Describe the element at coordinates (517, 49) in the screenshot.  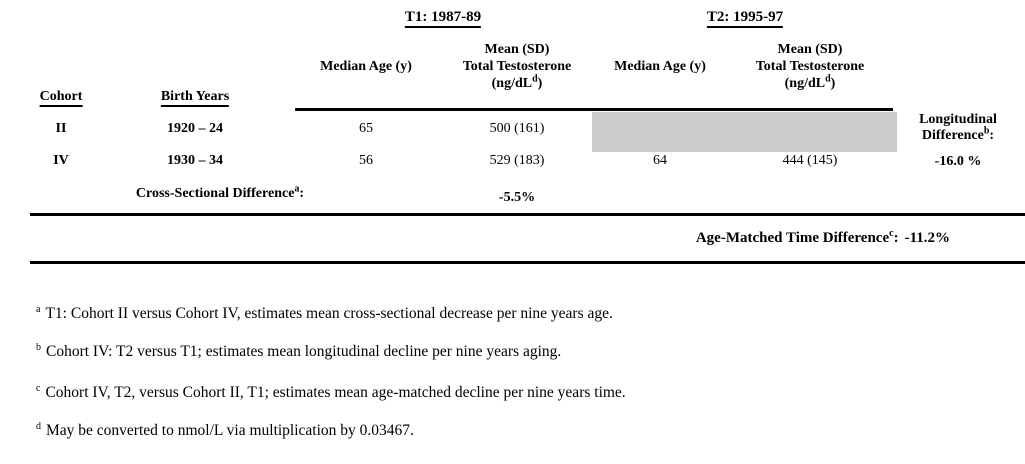
I see `col-header-t1-mean-line1: Mean (SD)` at that location.